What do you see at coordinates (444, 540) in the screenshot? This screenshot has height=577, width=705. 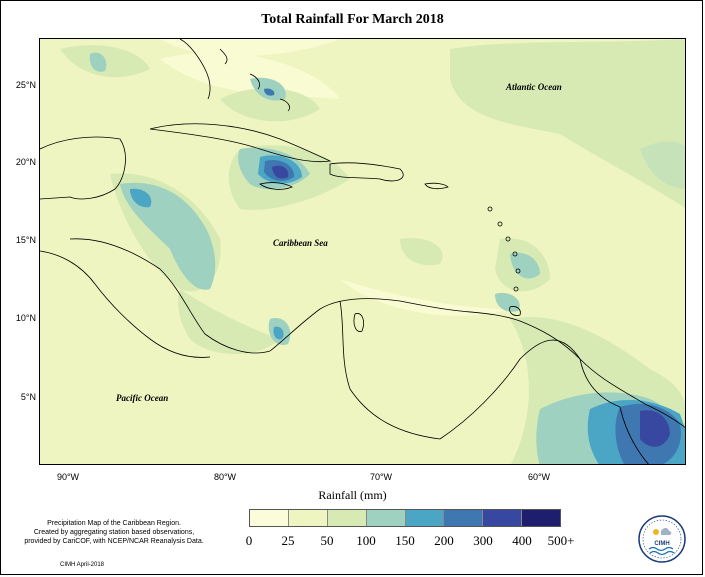 I see `legend-label: 200` at bounding box center [444, 540].